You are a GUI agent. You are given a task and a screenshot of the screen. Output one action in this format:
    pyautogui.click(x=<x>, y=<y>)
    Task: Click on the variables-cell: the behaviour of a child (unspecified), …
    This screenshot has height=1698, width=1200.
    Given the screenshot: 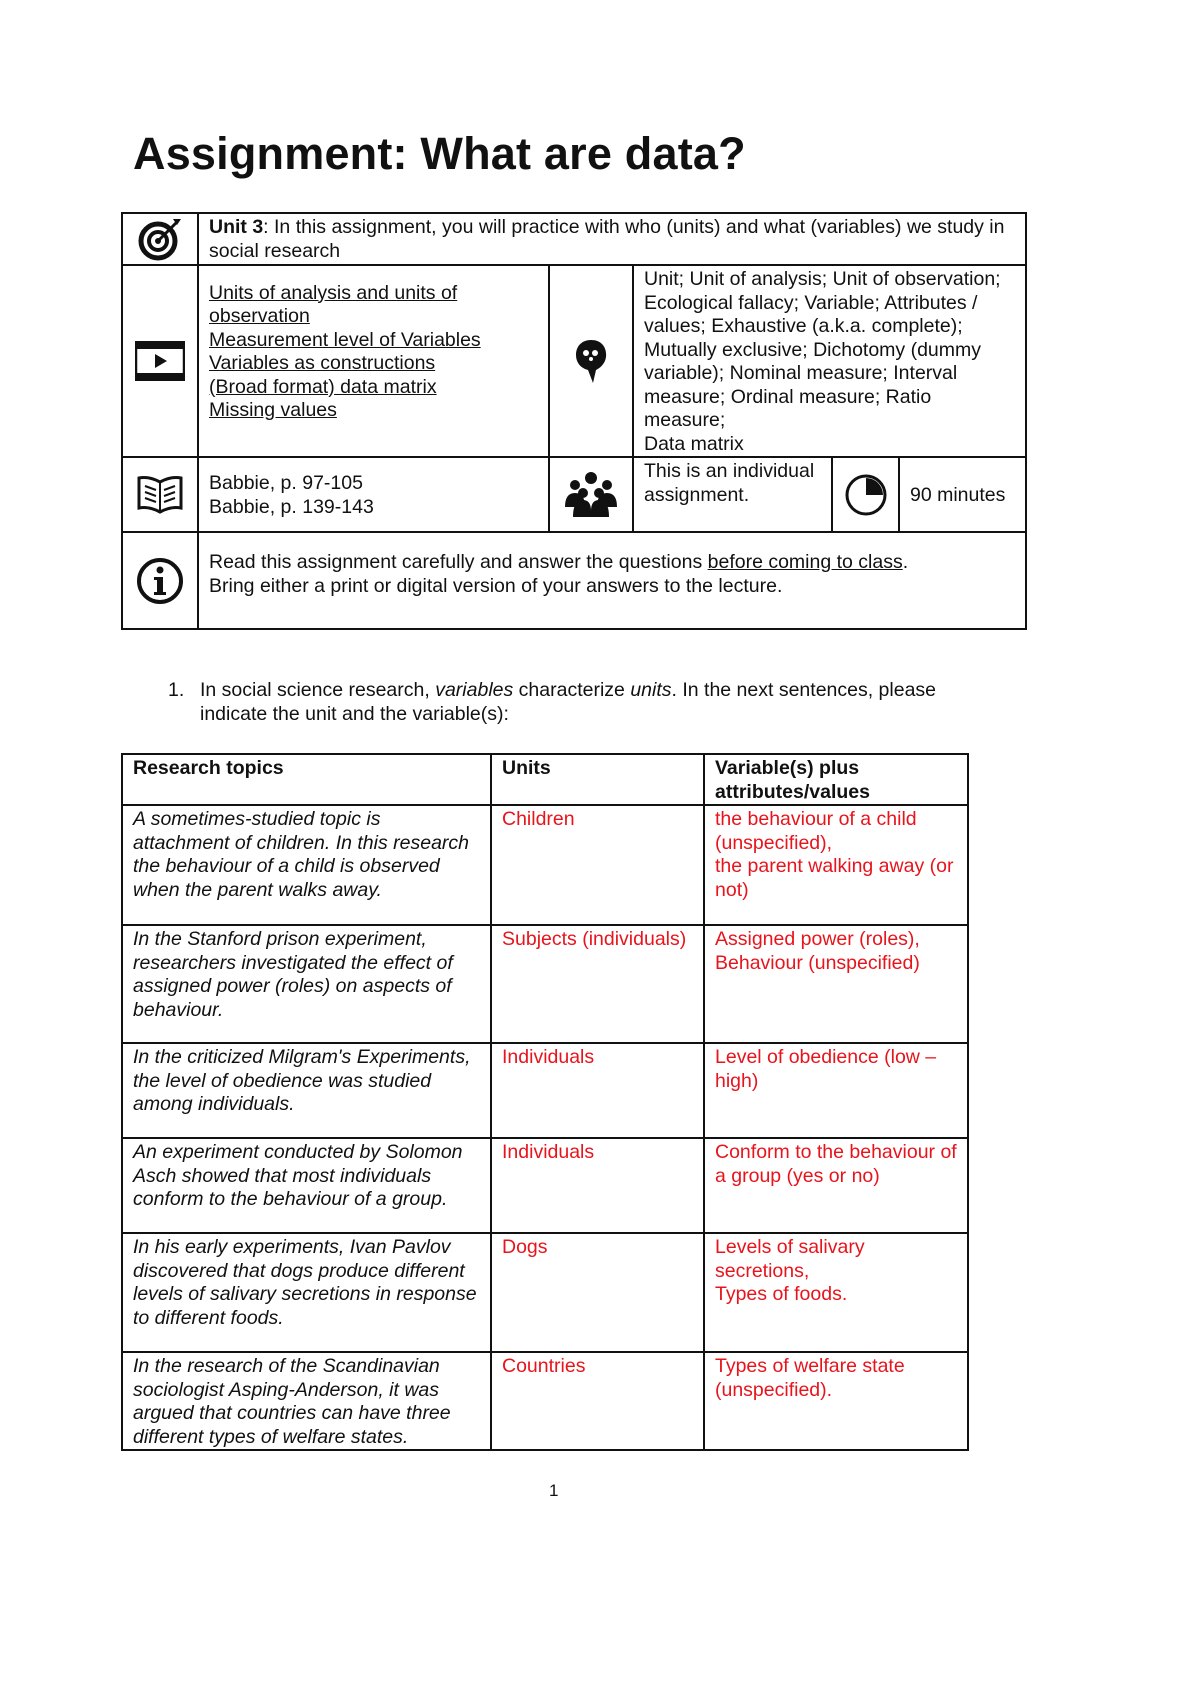 What is the action you would take?
    pyautogui.click(x=836, y=865)
    